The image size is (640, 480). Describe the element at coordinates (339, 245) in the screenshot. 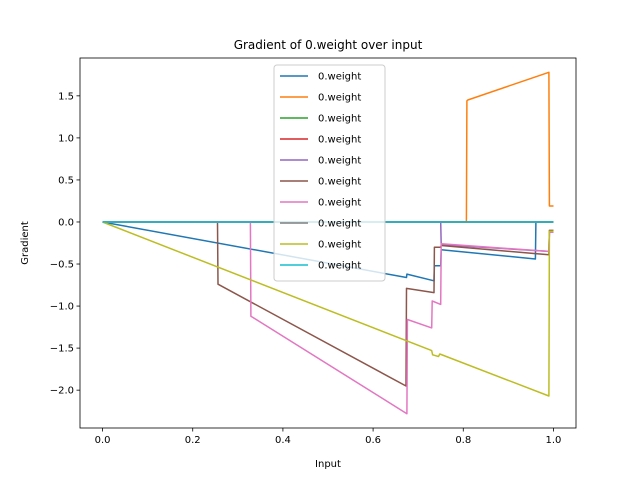

I see `legend-label-8: 0.weight` at that location.